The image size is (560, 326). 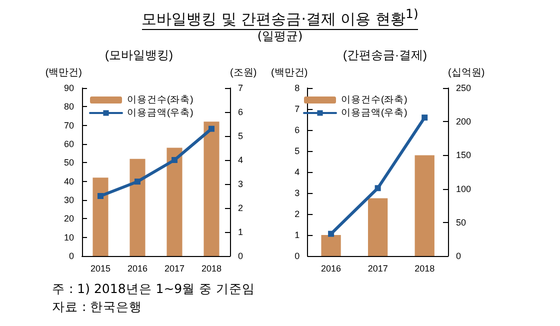 I want to click on y2-tick-label: 100, so click(x=464, y=189).